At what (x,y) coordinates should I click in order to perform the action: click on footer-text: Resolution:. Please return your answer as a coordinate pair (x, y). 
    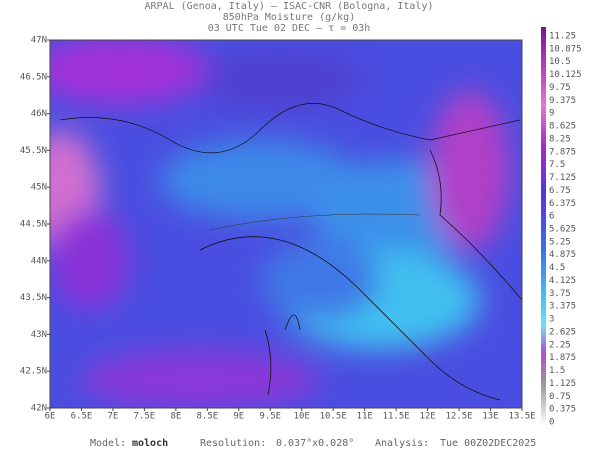
    Looking at the image, I should click on (233, 443).